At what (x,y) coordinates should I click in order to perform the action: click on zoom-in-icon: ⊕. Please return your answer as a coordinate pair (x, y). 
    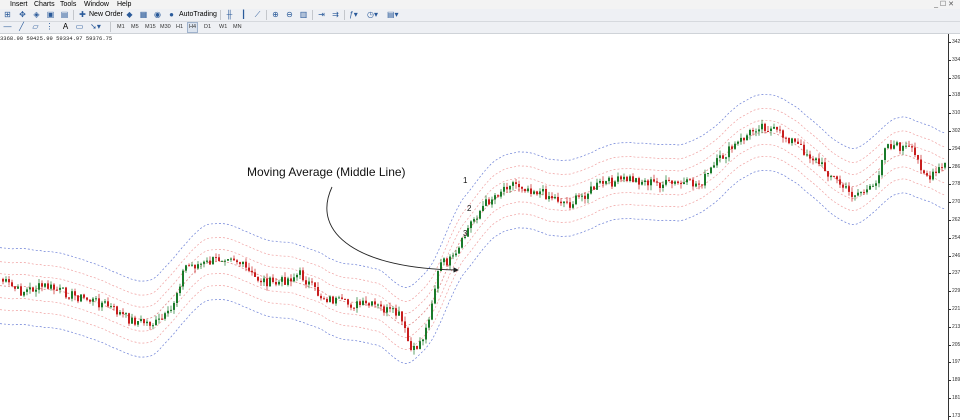
    Looking at the image, I should click on (275, 14).